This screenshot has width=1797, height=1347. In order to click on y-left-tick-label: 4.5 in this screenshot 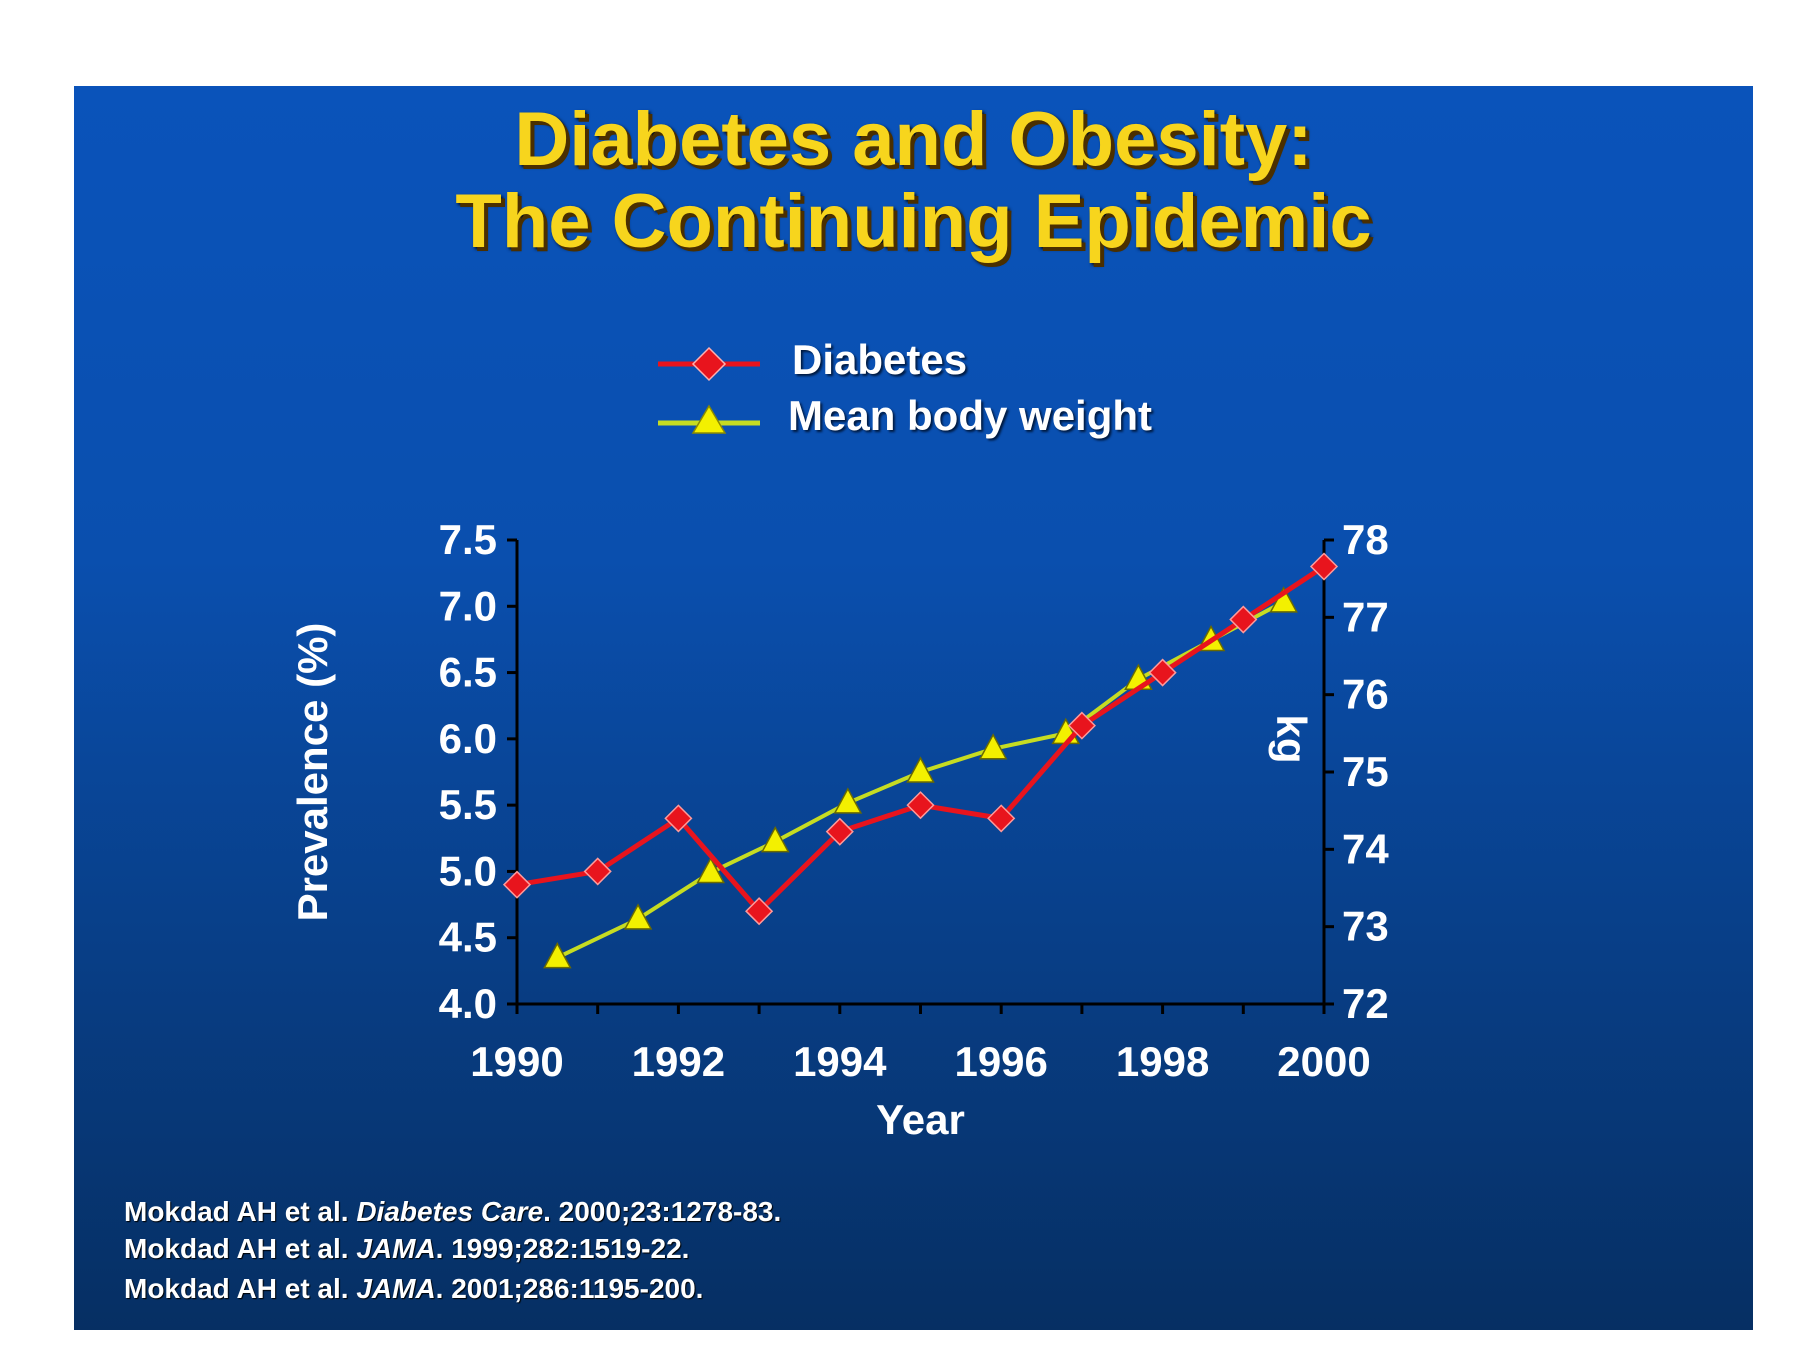, I will do `click(468, 937)`.